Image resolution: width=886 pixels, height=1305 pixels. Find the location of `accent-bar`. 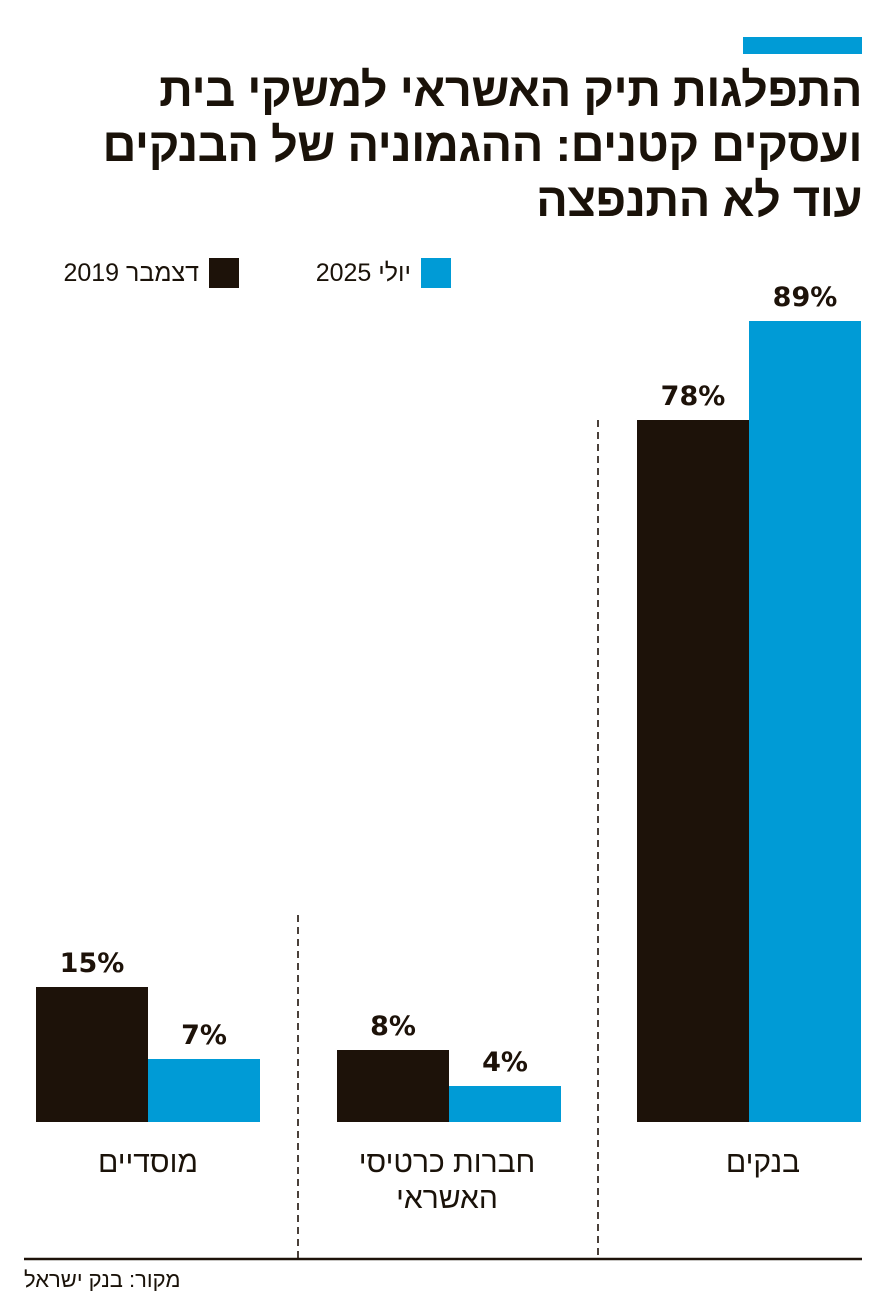

accent-bar is located at coordinates (802, 45).